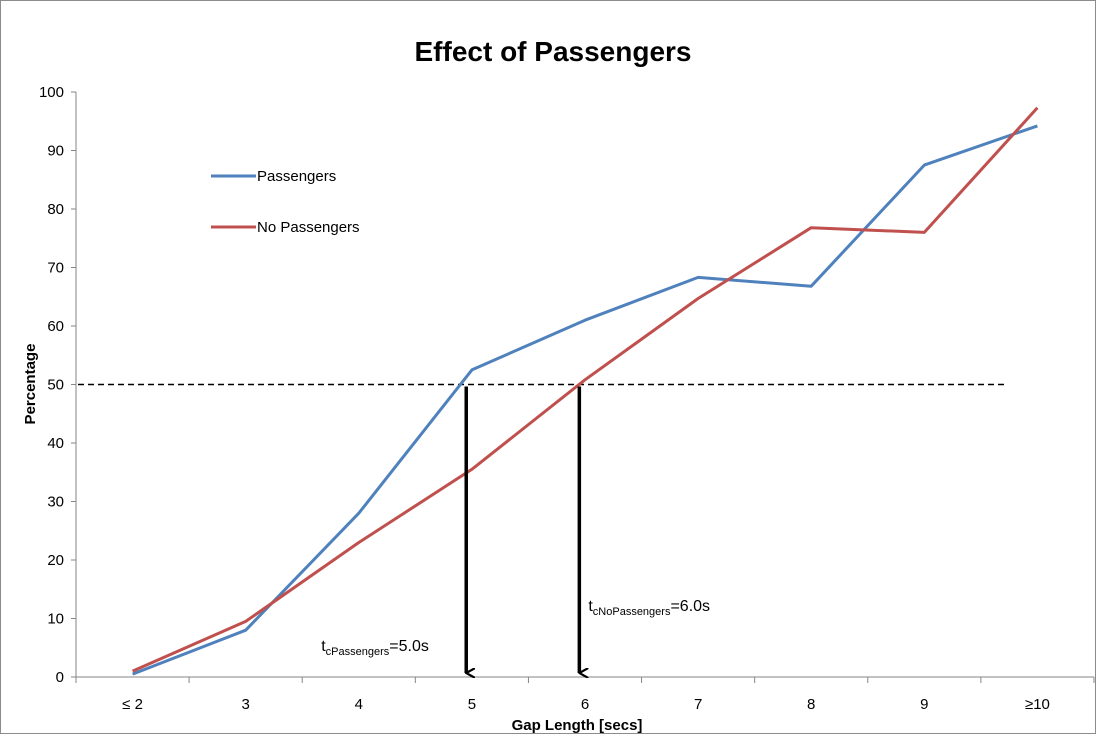 The image size is (1096, 738). What do you see at coordinates (375, 648) in the screenshot?
I see `annotation-label: tcPassengers=5.0s` at bounding box center [375, 648].